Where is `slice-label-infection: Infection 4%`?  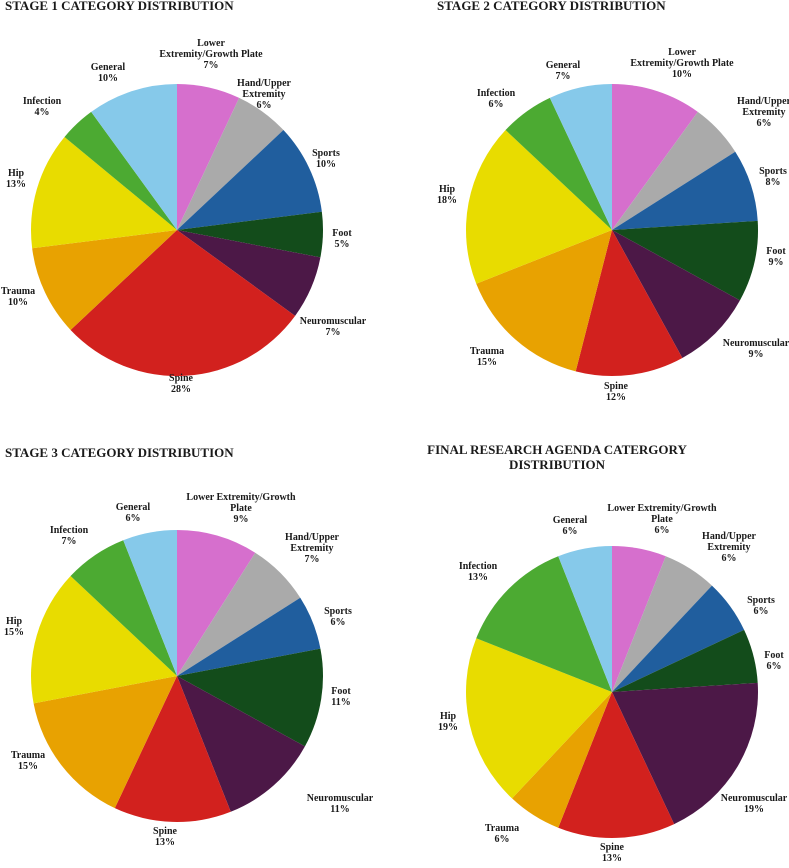 slice-label-infection: Infection 4% is located at coordinates (42, 107).